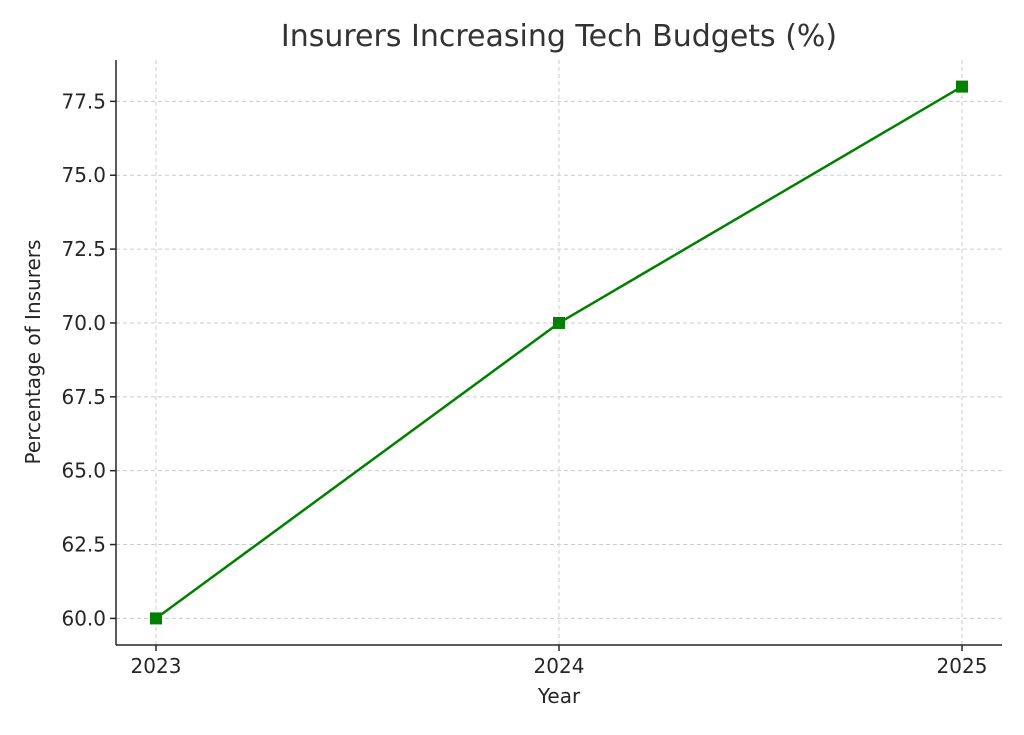 This screenshot has width=1024, height=735. What do you see at coordinates (156, 666) in the screenshot?
I see `x-tick-label: 2023` at bounding box center [156, 666].